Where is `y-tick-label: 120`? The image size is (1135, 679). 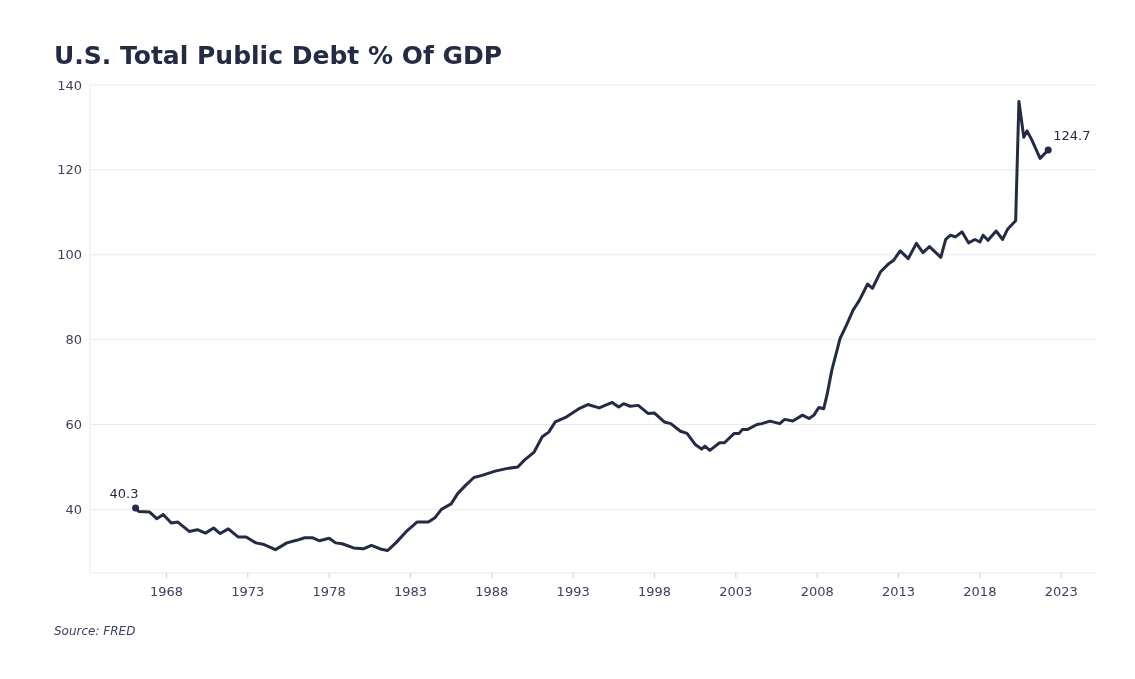
y-tick-label: 120 is located at coordinates (69, 170).